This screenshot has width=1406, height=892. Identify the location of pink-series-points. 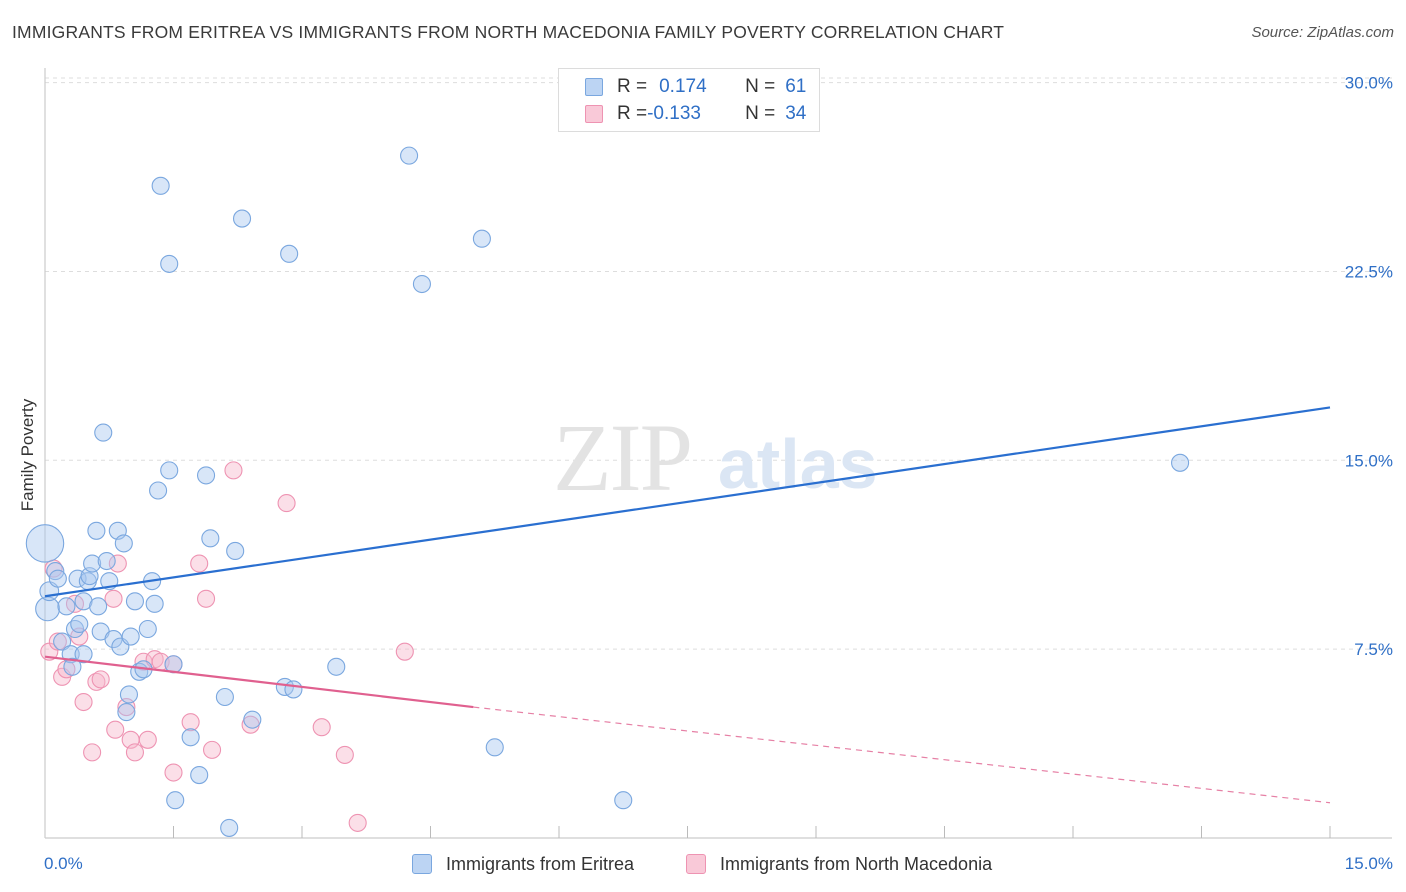
(227, 646).